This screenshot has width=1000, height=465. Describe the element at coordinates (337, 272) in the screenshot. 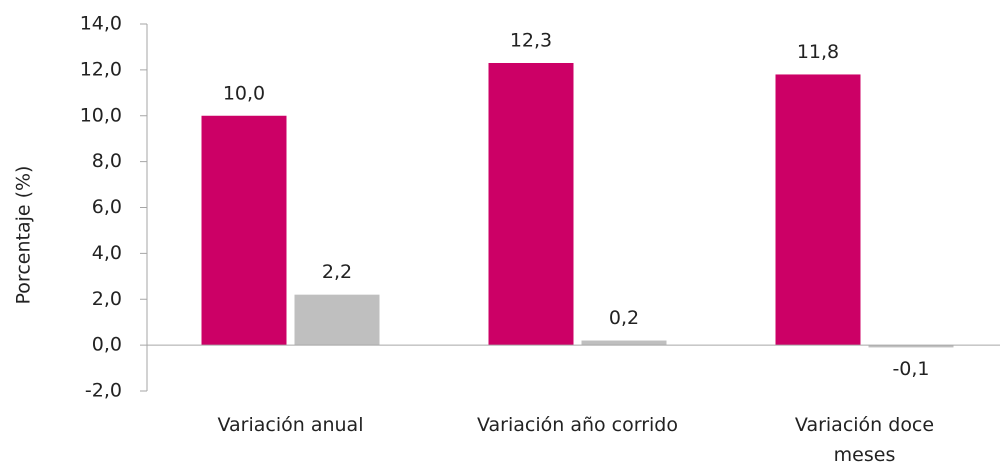

I see `value-label: 2,2` at that location.